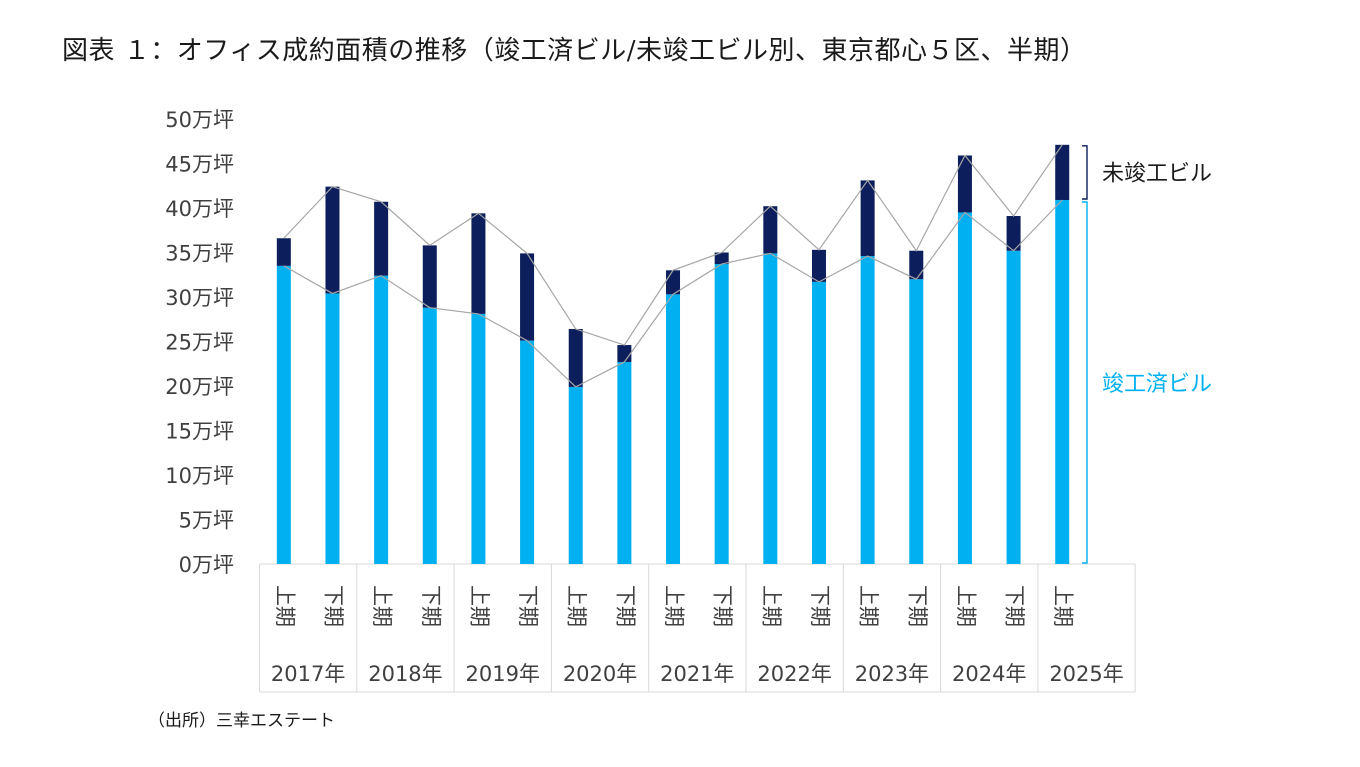  What do you see at coordinates (794, 674) in the screenshot?
I see `x-year-label: 2022年` at bounding box center [794, 674].